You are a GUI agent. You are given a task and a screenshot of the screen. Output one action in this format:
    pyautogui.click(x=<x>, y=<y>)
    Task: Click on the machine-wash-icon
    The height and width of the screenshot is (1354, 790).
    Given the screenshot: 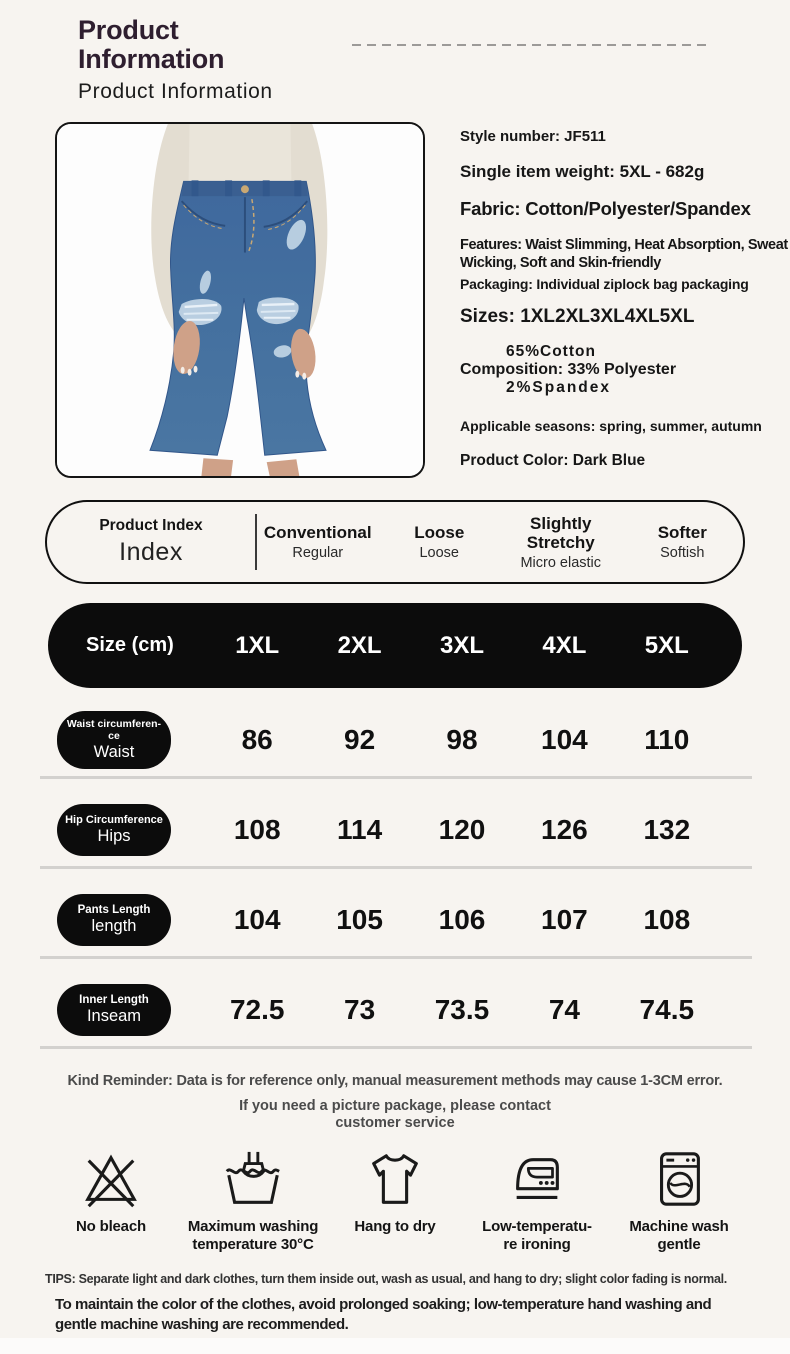 What is the action you would take?
    pyautogui.click(x=680, y=1179)
    